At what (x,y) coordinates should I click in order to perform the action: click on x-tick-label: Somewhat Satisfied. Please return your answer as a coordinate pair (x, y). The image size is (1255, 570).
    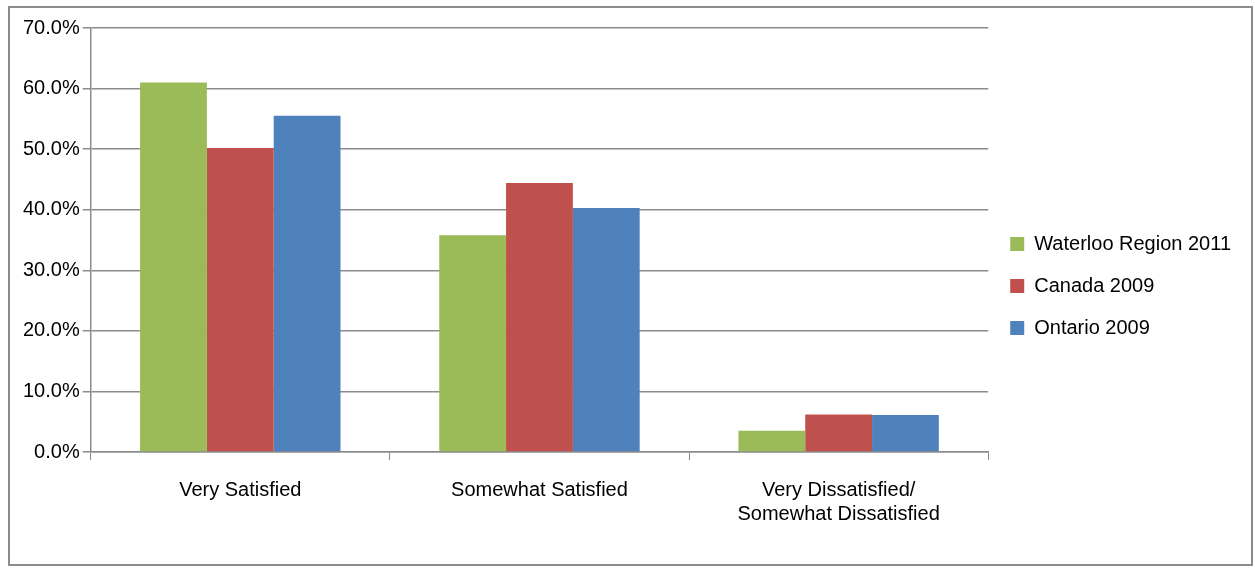
    Looking at the image, I should click on (539, 488).